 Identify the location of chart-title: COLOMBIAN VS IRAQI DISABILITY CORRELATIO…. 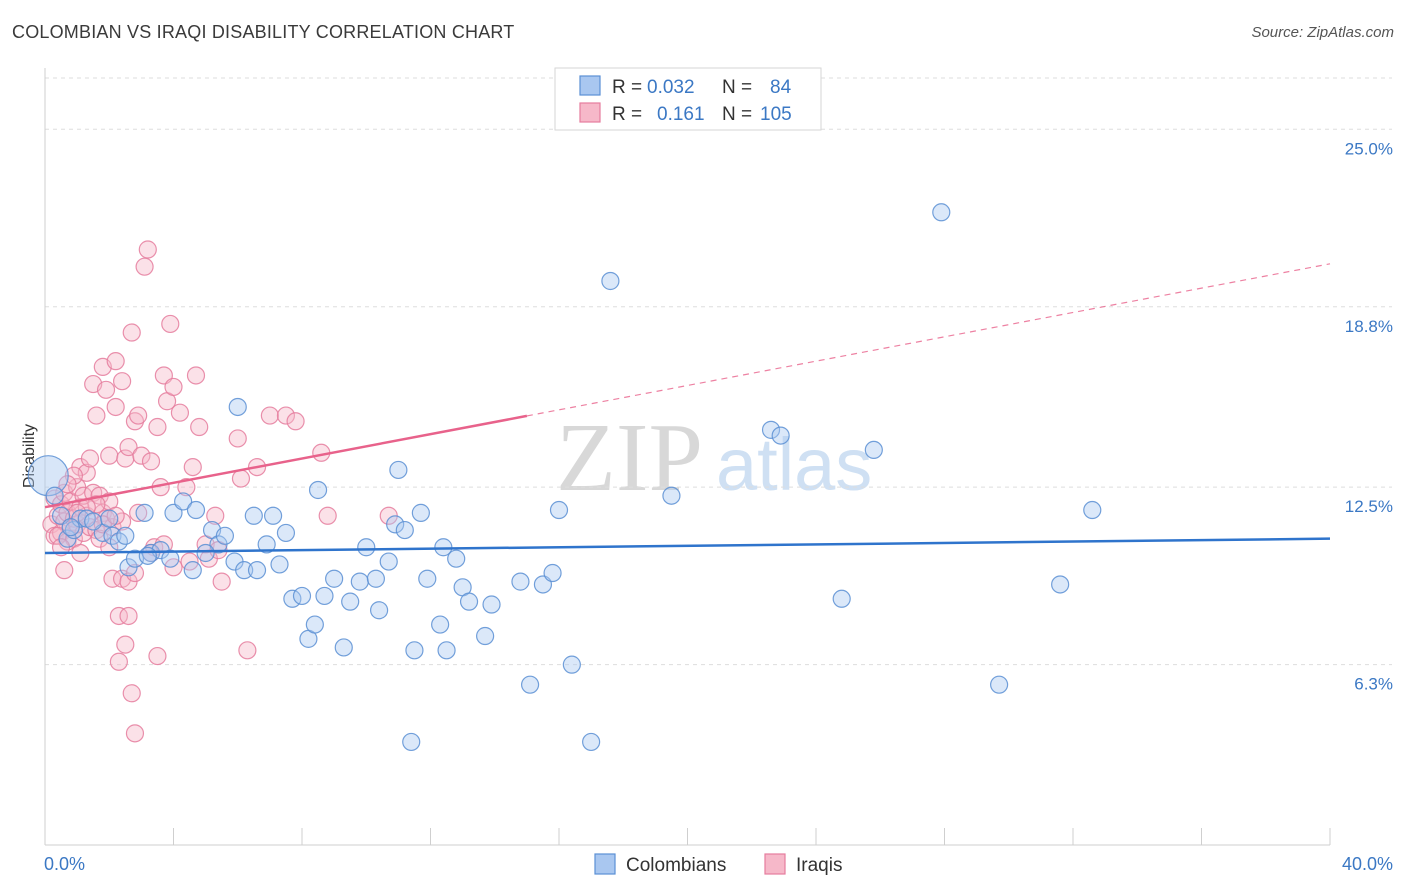
(263, 32).